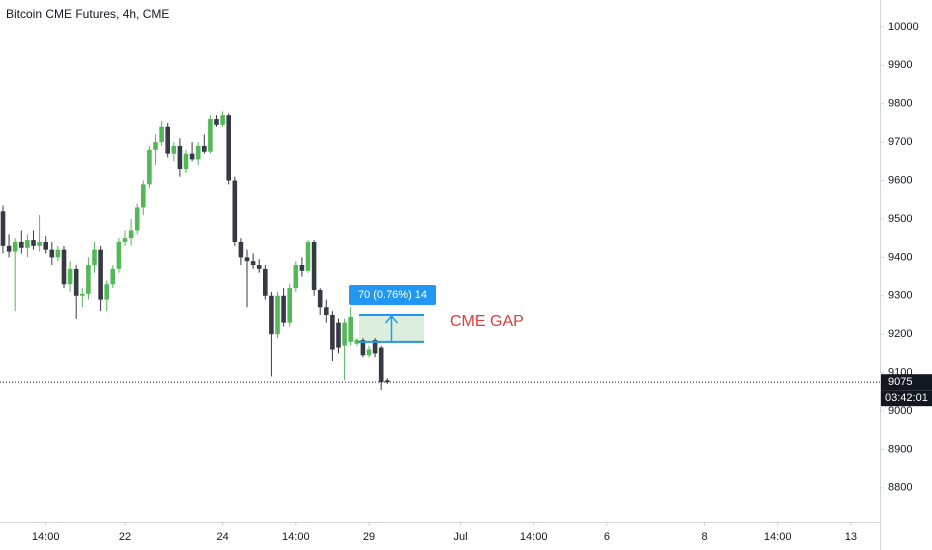 The height and width of the screenshot is (550, 932). What do you see at coordinates (903, 27) in the screenshot?
I see `y-tick-label: 10000` at bounding box center [903, 27].